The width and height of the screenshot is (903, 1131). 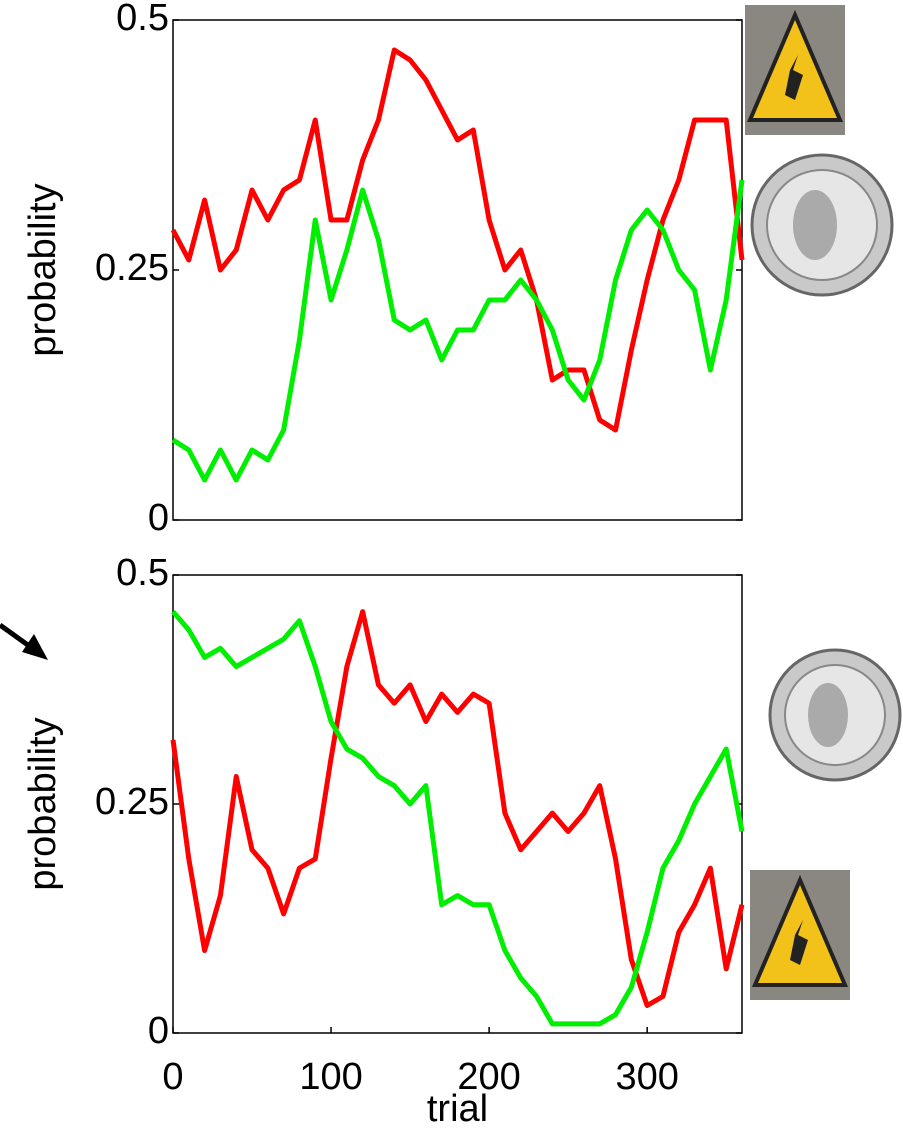 I want to click on coin-bottom, so click(x=835, y=715).